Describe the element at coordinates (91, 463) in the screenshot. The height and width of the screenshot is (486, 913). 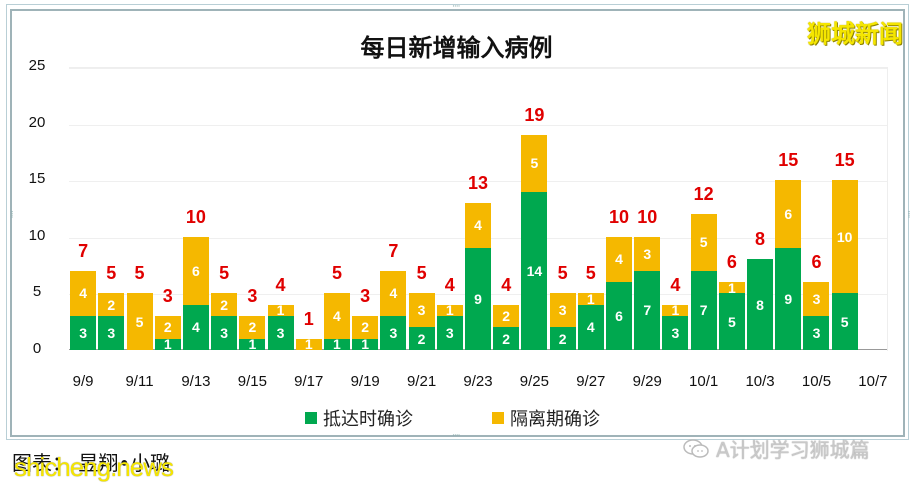
I see `chart-caption: 图表： 昱翔•小璐` at that location.